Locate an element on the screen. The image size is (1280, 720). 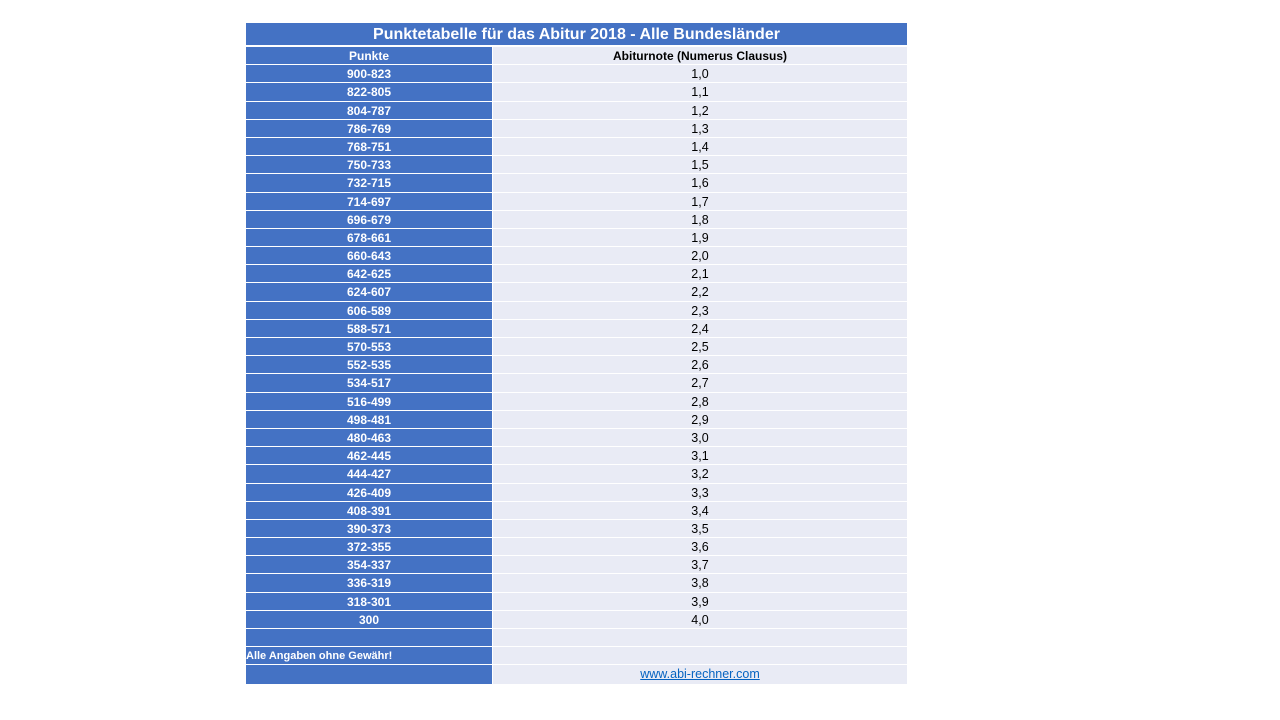
table-row: 372-355 3,6 is located at coordinates (576, 547).